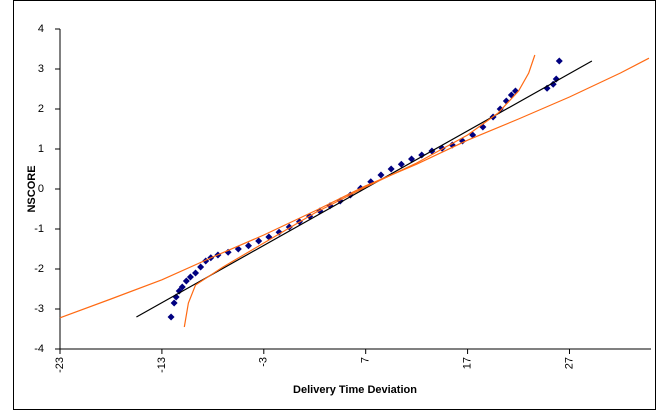 This screenshot has width=656, height=410. I want to click on y-tick-label: -2, so click(39, 269).